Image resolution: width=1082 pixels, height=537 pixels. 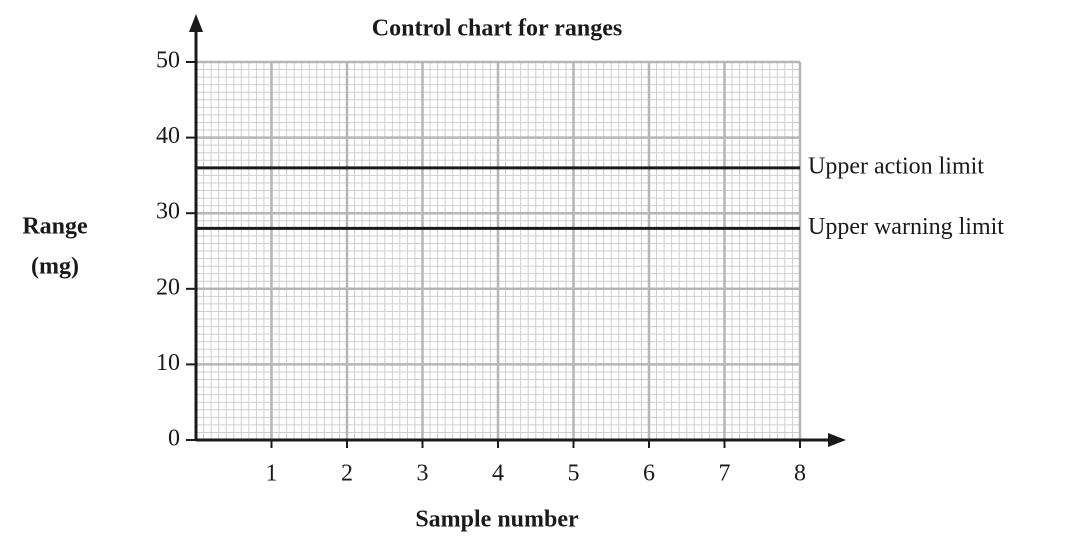 I want to click on limit-label: Upper action limit, so click(x=896, y=166).